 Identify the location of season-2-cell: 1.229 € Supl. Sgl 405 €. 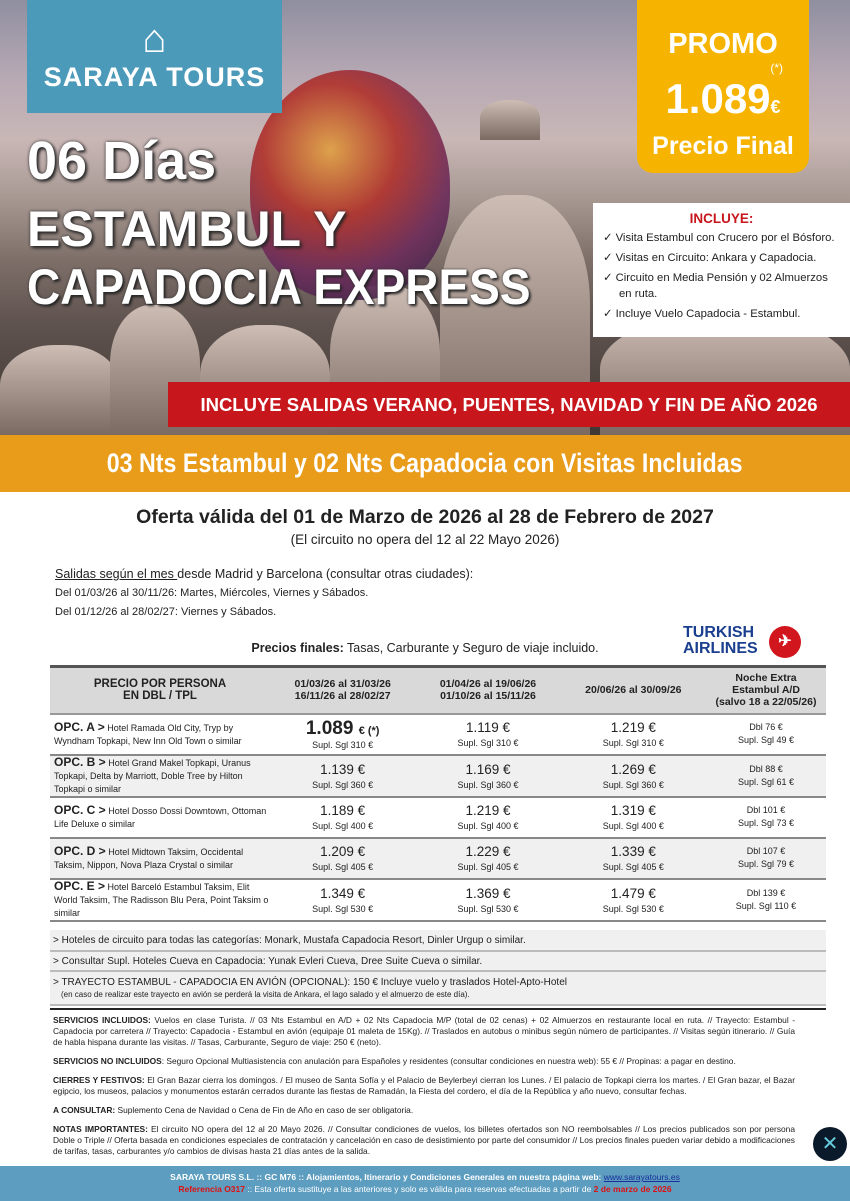
(488, 858).